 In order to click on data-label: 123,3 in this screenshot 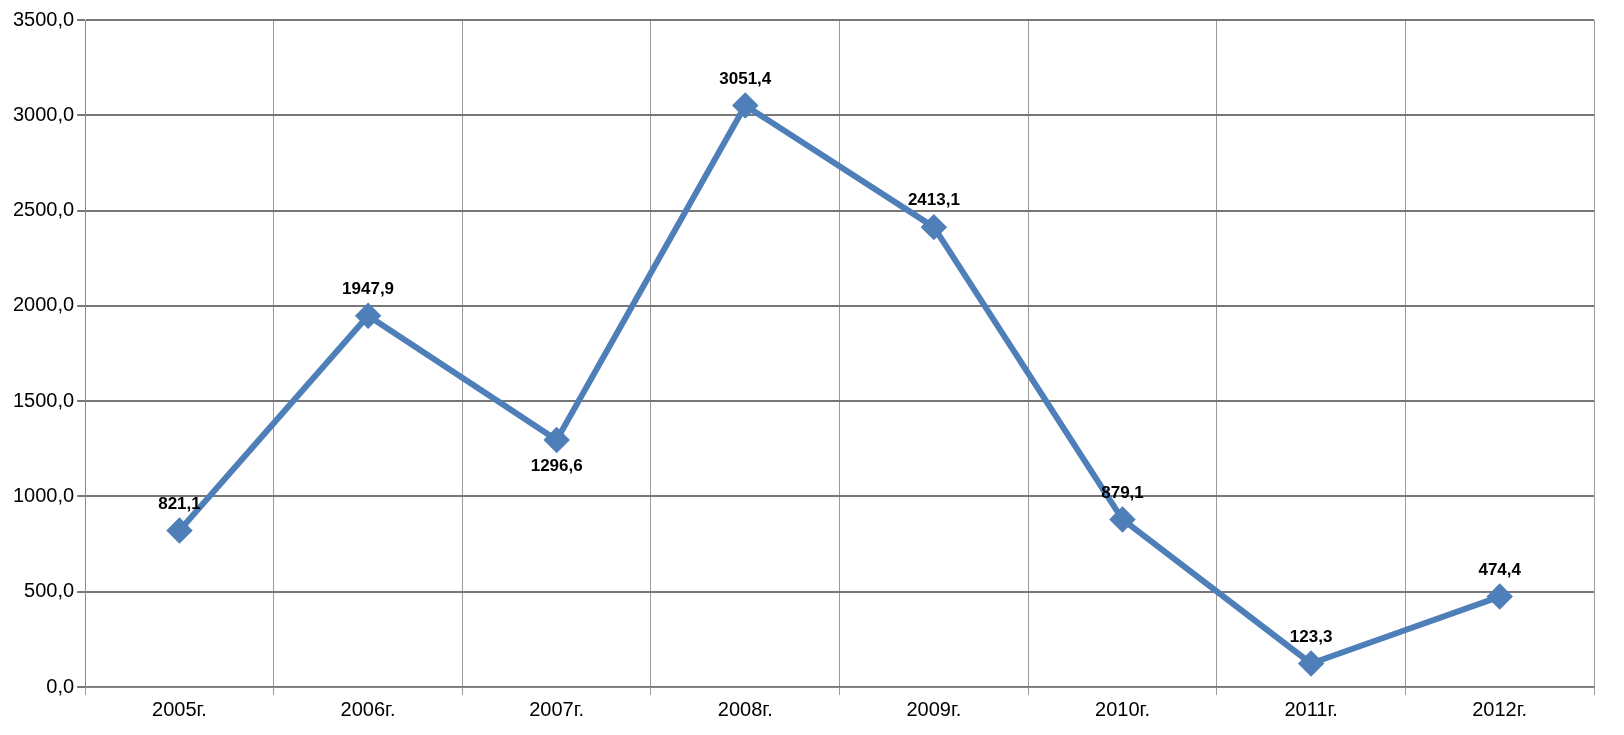, I will do `click(1311, 636)`.